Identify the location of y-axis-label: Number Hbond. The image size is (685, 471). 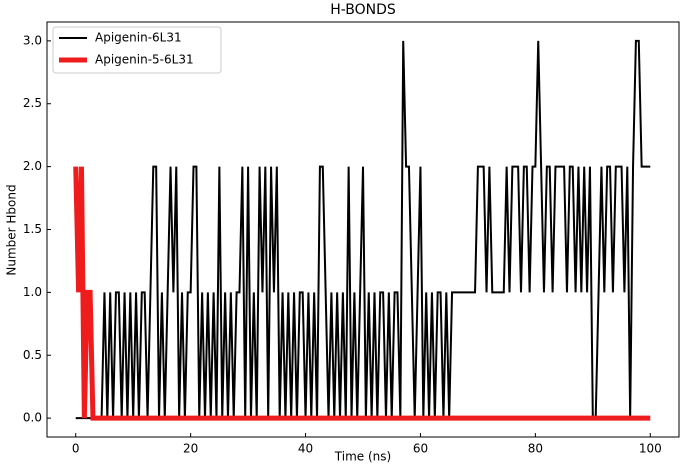
(12, 229).